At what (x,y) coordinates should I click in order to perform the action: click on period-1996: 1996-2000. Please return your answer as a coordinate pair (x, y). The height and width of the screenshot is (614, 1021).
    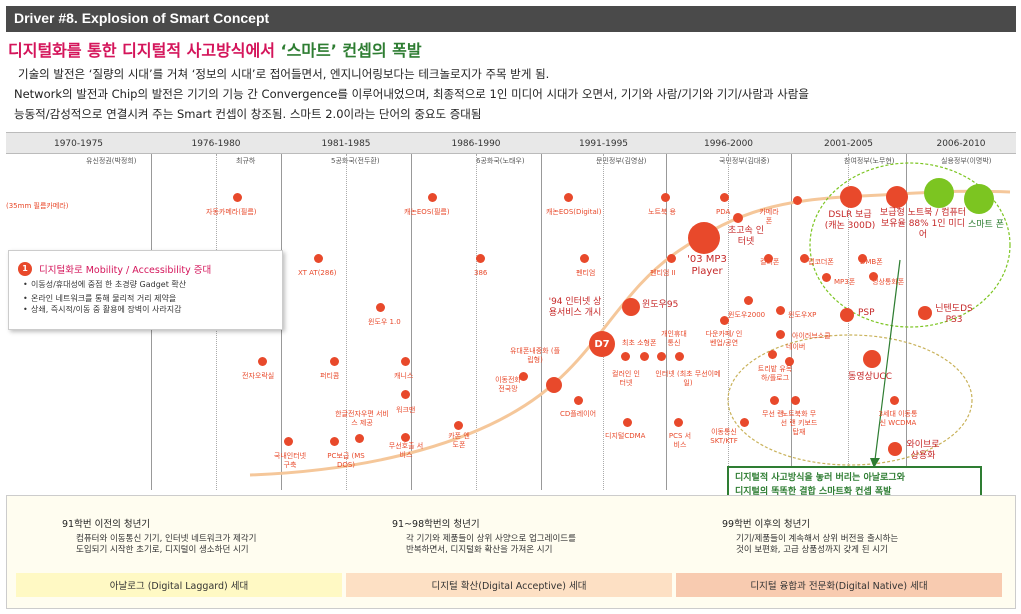
    Looking at the image, I should click on (728, 144).